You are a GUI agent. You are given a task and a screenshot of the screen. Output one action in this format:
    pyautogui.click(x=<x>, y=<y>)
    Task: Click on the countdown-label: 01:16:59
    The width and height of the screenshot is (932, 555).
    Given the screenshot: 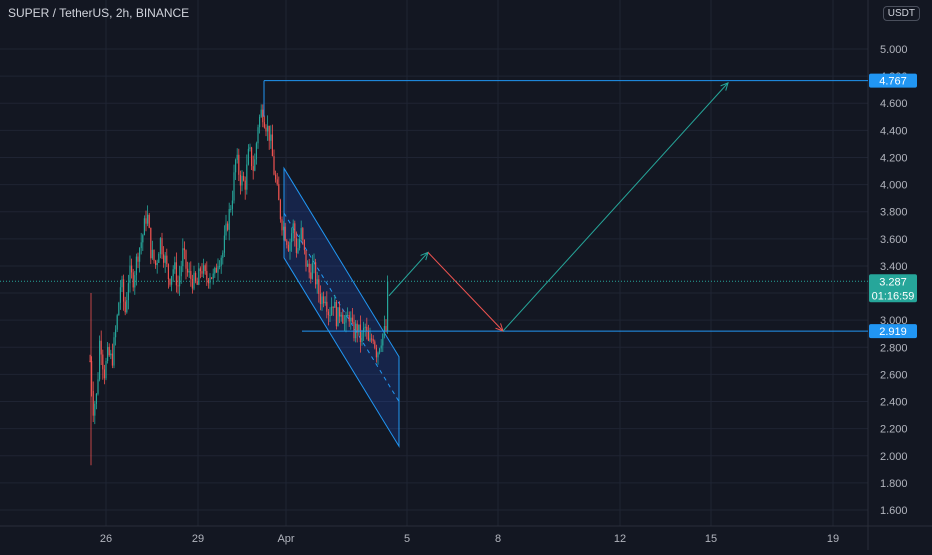 What is the action you would take?
    pyautogui.click(x=893, y=296)
    